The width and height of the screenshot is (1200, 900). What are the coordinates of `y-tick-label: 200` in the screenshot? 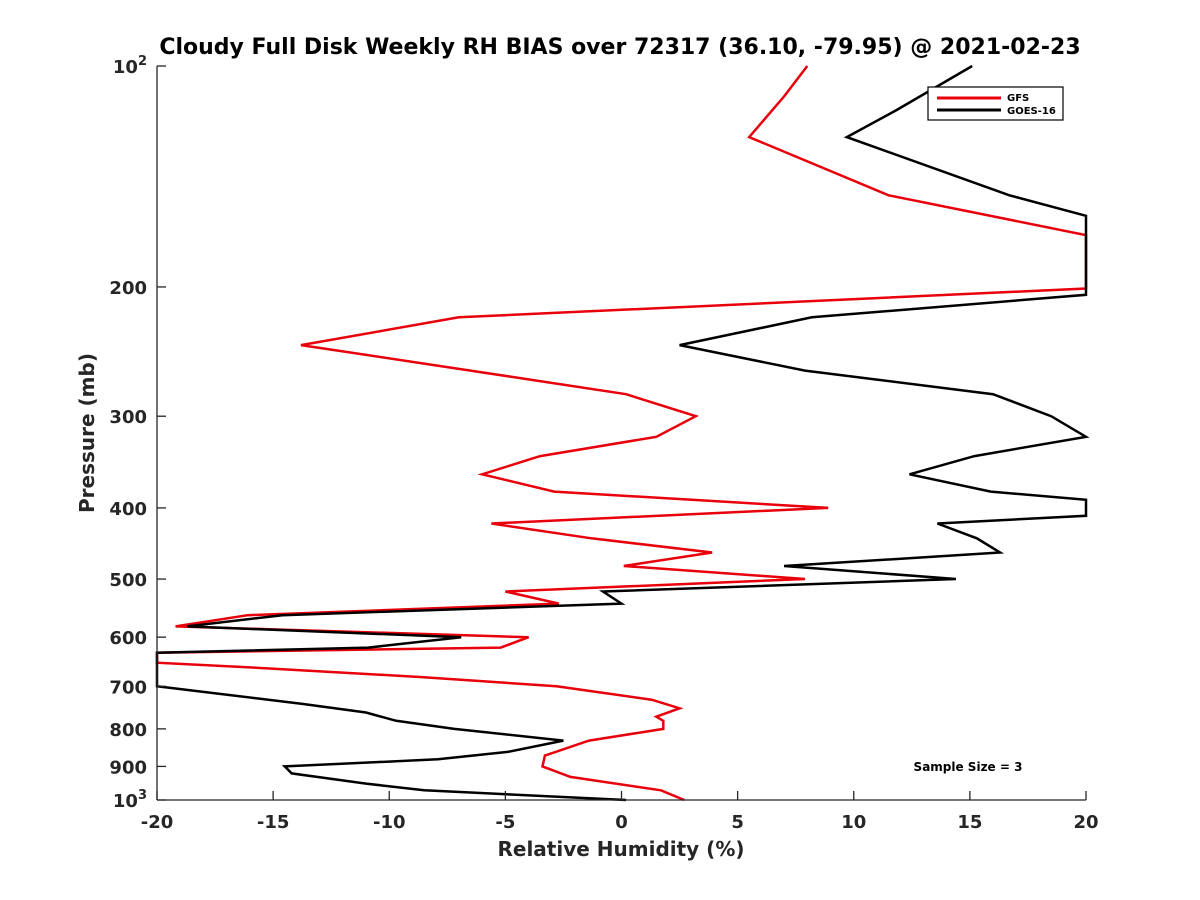 It's located at (128, 288).